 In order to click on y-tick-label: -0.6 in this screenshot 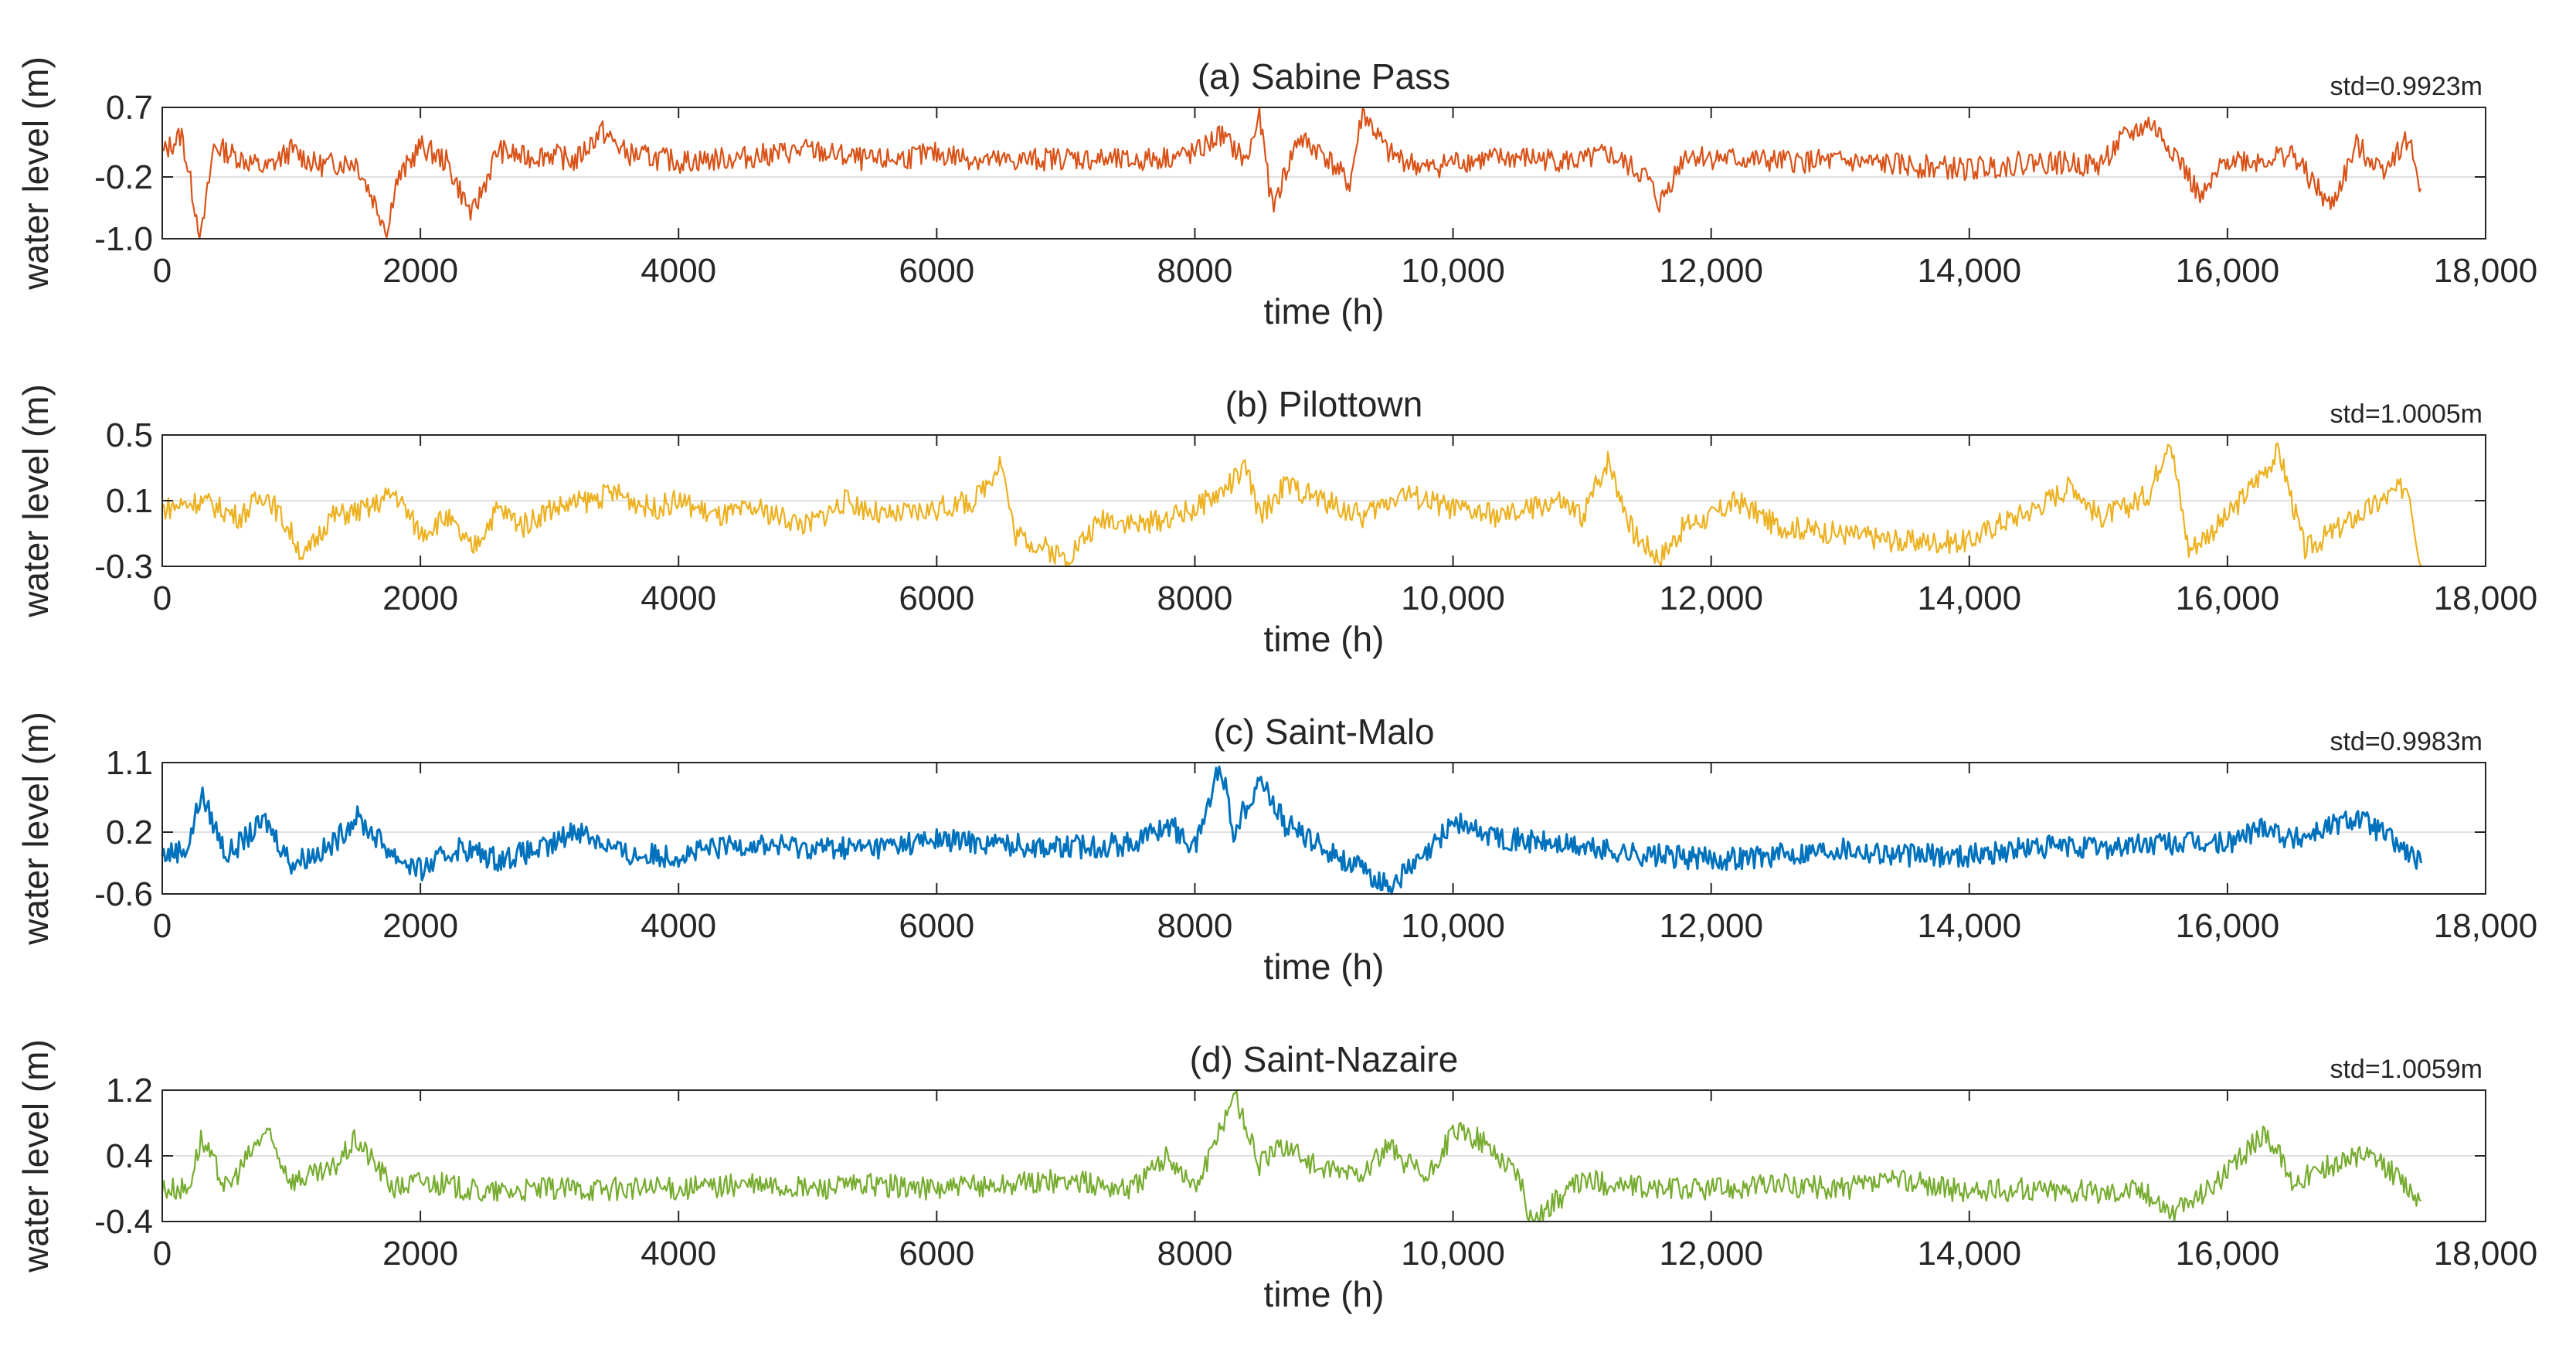, I will do `click(123, 894)`.